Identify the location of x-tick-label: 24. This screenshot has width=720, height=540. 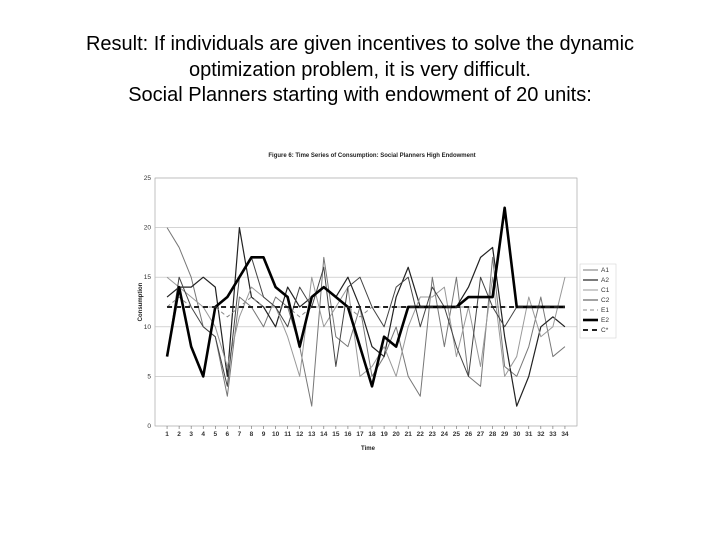
(445, 434).